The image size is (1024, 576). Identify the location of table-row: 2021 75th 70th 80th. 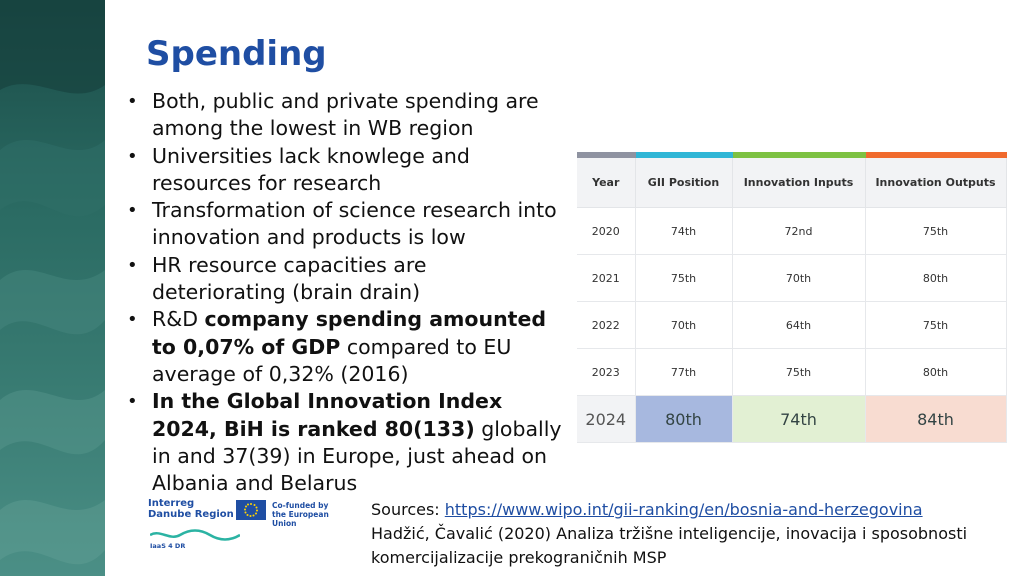
(792, 278).